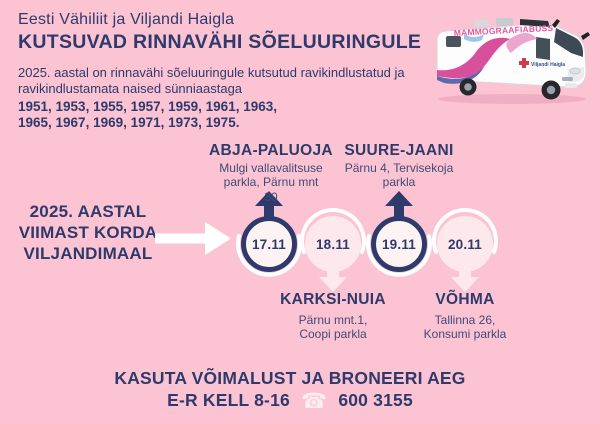 Image resolution: width=600 pixels, height=424 pixels. What do you see at coordinates (567, 79) in the screenshot?
I see `bus-grille` at bounding box center [567, 79].